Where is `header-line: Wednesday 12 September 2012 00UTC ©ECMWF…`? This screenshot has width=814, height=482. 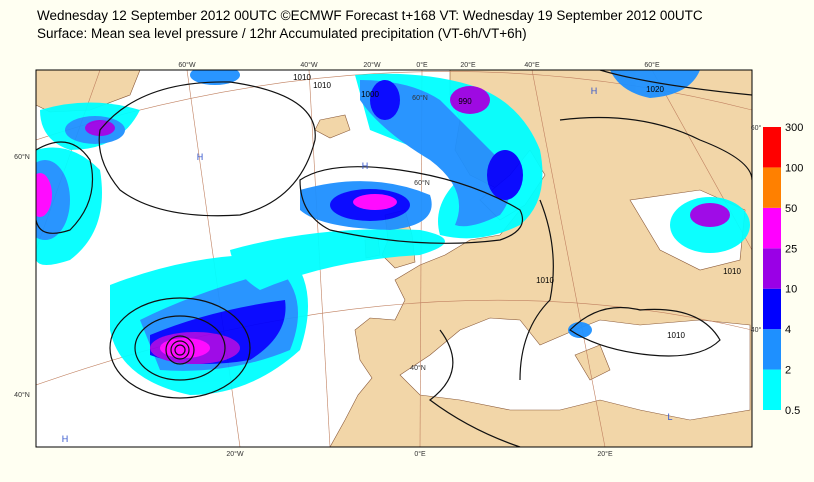 header-line: Wednesday 12 September 2012 00UTC ©ECMWF… is located at coordinates (370, 15).